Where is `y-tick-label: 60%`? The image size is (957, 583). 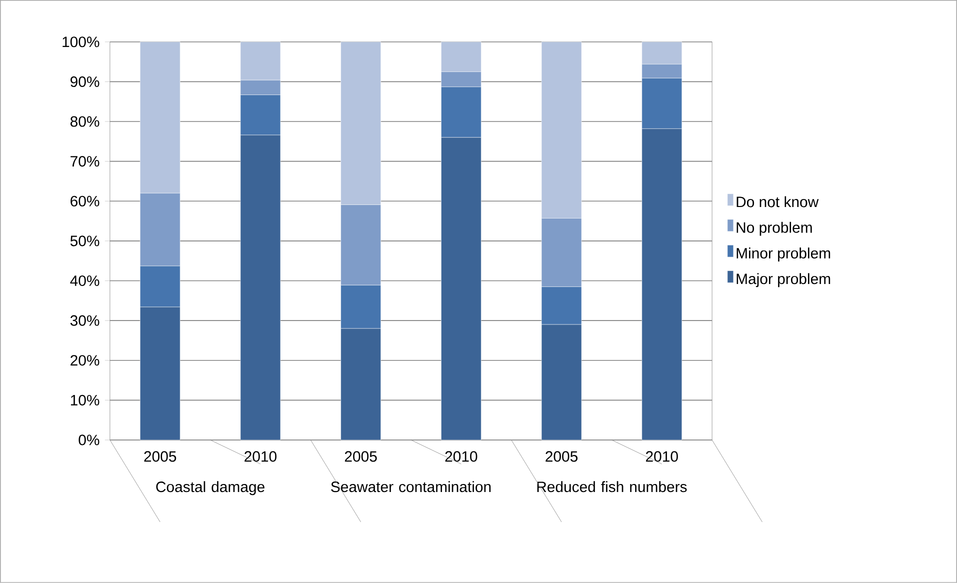 y-tick-label: 60% is located at coordinates (85, 201).